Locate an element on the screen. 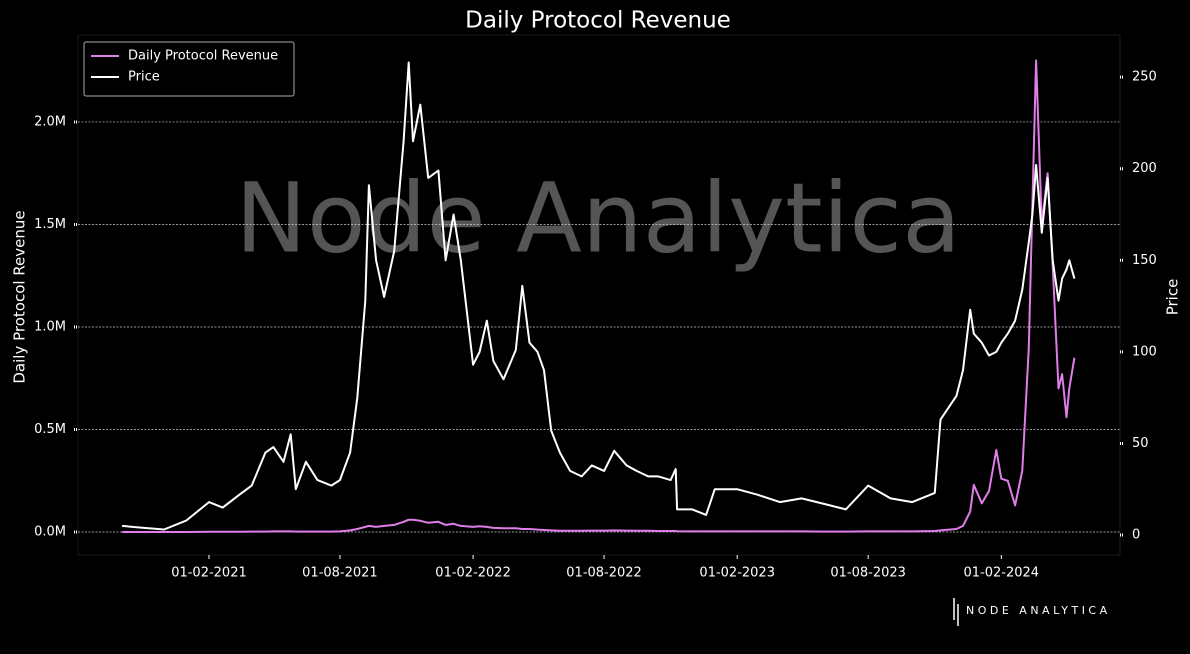 The width and height of the screenshot is (1190, 654). watermark: Node Analytica is located at coordinates (598, 218).